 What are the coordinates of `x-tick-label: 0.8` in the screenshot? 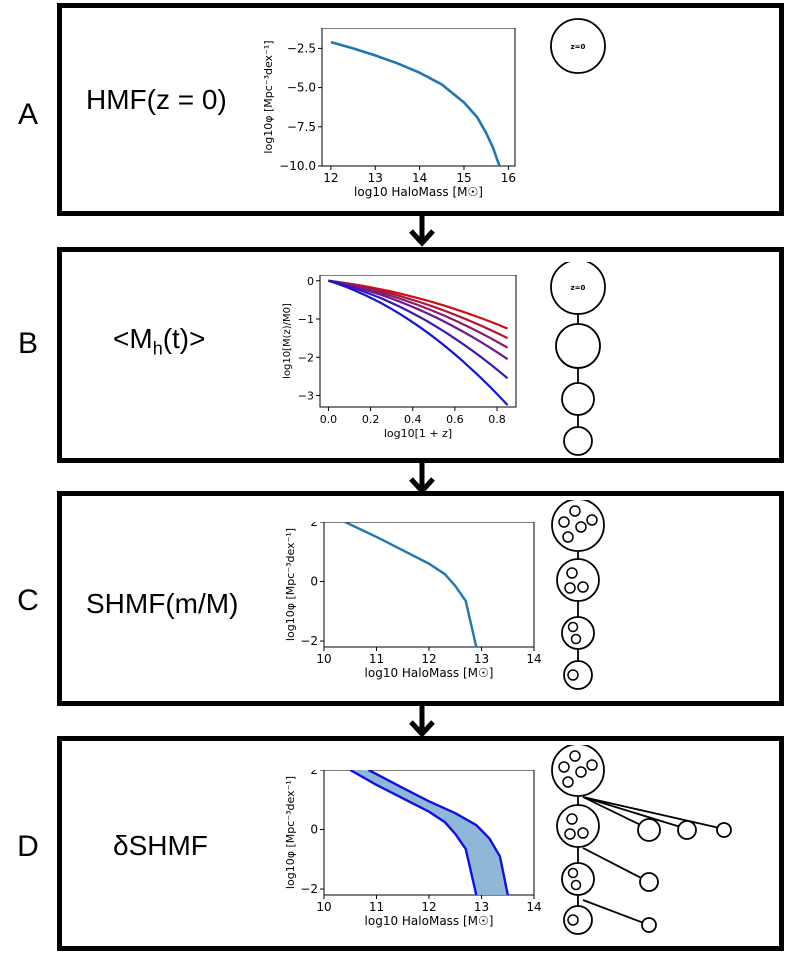 It's located at (497, 419).